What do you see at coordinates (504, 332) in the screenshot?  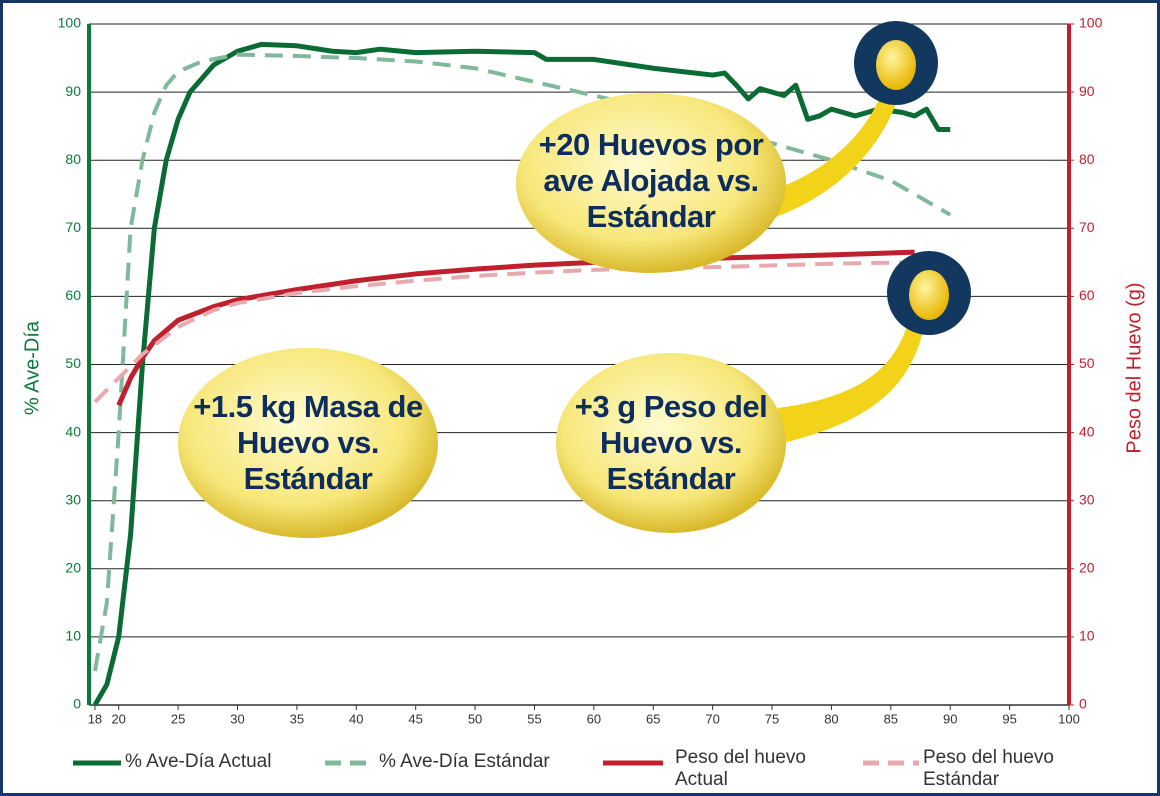 I see `series-line` at bounding box center [504, 332].